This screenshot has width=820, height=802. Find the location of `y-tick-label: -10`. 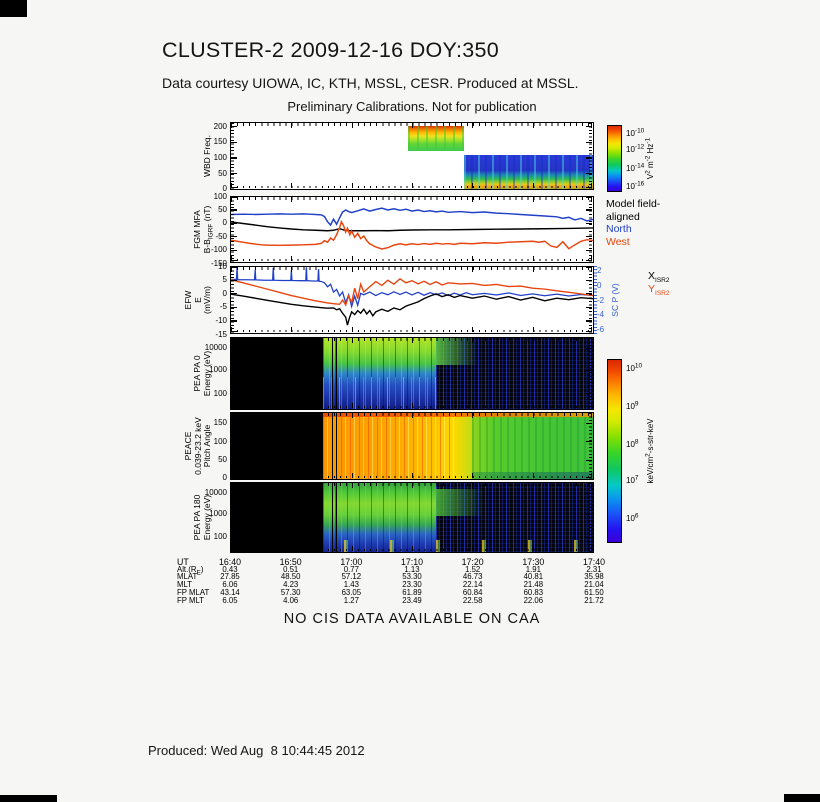

y-tick-label: -10 is located at coordinates (221, 320).